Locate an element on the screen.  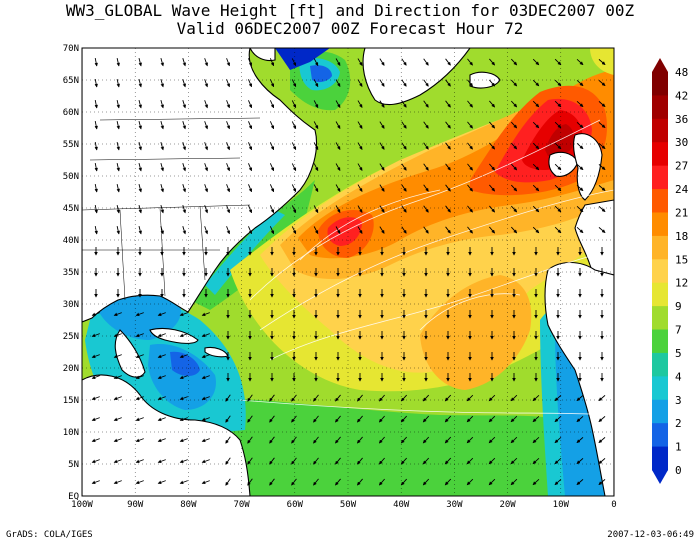
legend-label: 21 is located at coordinates (681, 212).